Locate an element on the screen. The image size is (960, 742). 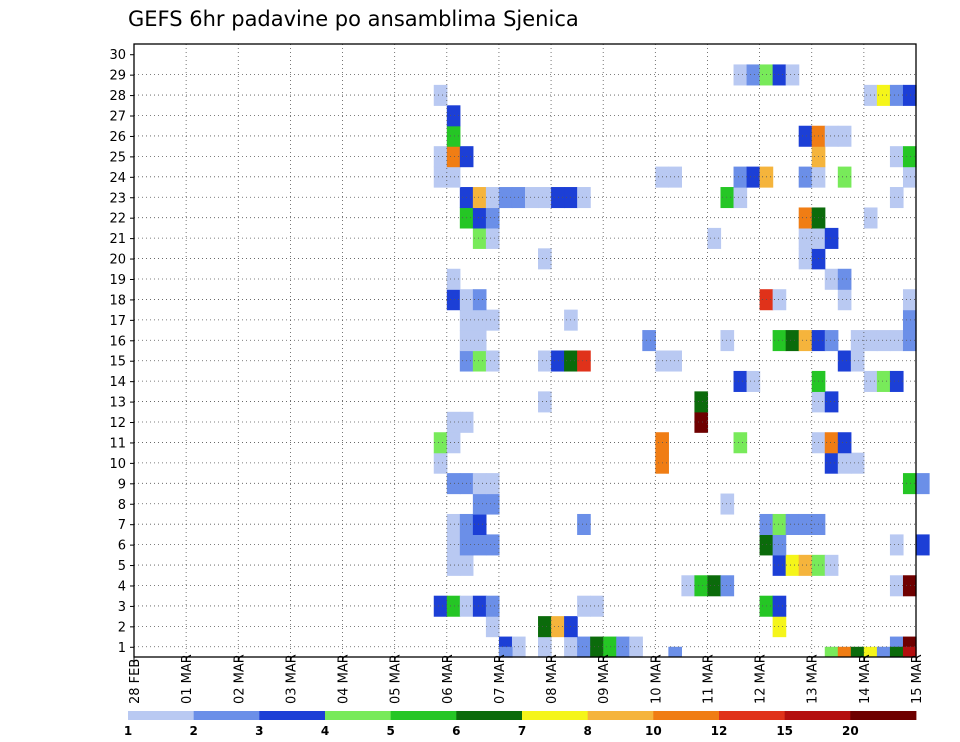
y-tick-label: 3 is located at coordinates (122, 607).